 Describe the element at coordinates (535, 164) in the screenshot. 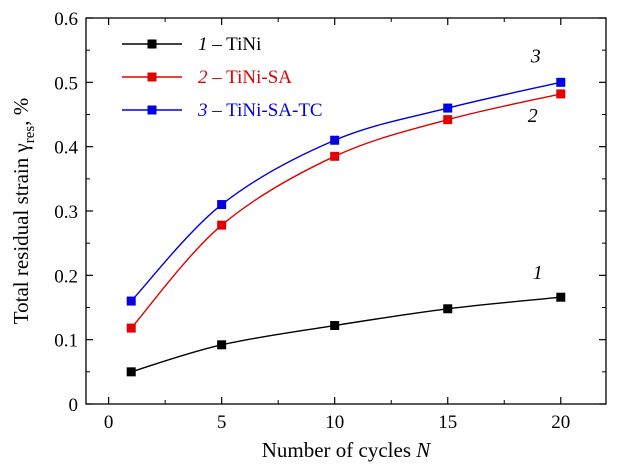

I see `curve-labels: 1 2 3` at that location.